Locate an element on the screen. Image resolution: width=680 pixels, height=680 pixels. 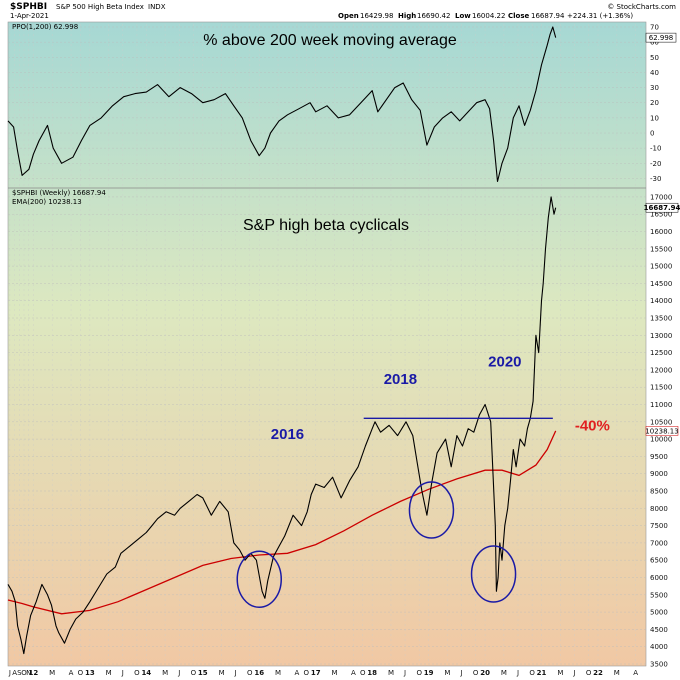
ppo-tick-label: -20 is located at coordinates (655, 164).